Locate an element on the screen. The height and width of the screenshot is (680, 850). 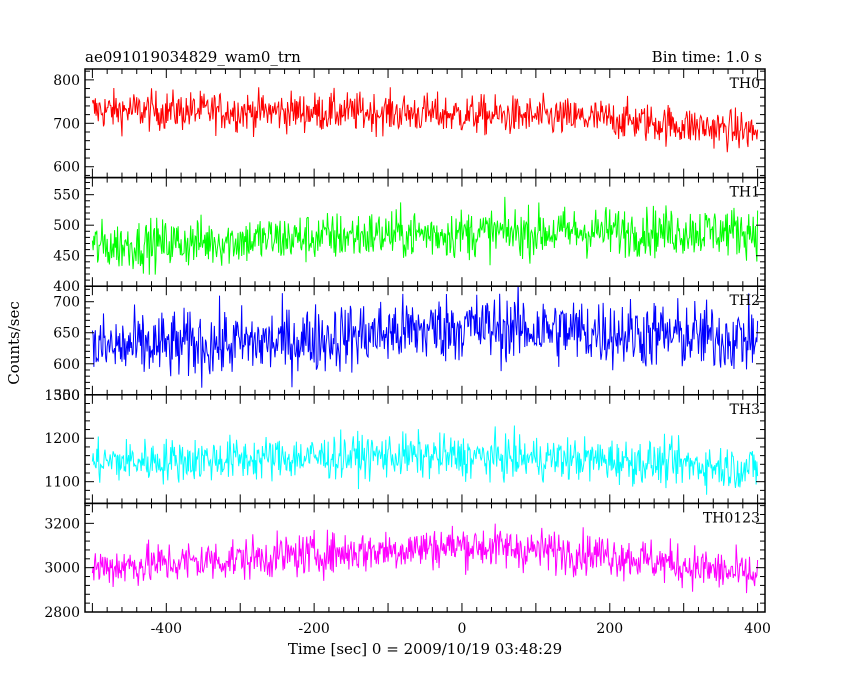
y-tick-label: 2800 is located at coordinates (62, 613).